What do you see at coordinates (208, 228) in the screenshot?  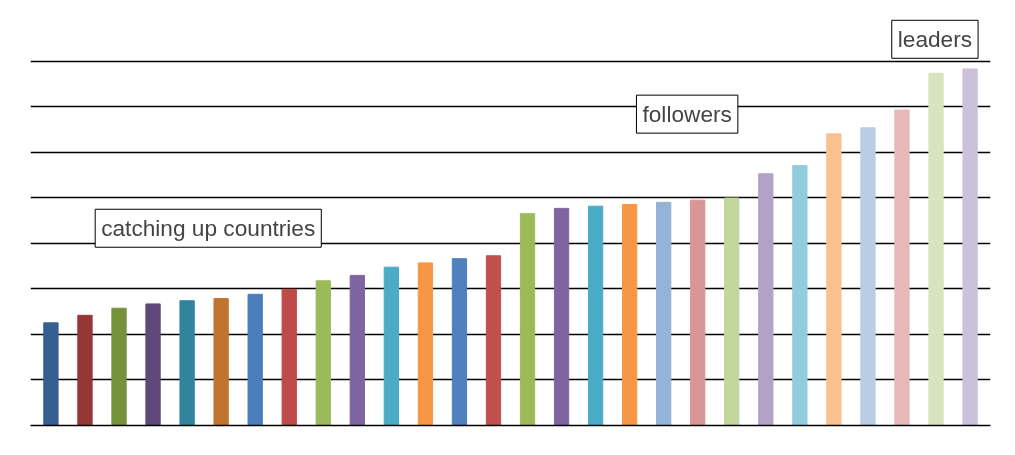 I see `annotation: catching up countries` at bounding box center [208, 228].